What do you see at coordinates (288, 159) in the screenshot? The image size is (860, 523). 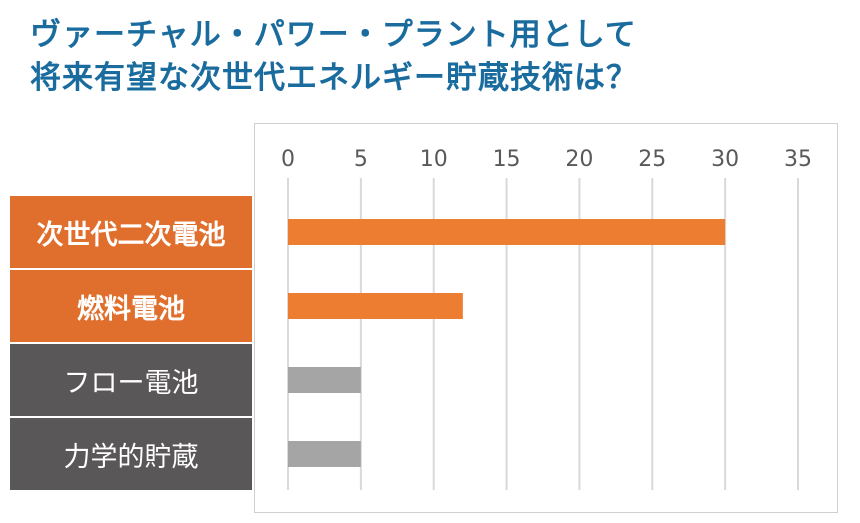 I see `x-tick-label-0: 0` at bounding box center [288, 159].